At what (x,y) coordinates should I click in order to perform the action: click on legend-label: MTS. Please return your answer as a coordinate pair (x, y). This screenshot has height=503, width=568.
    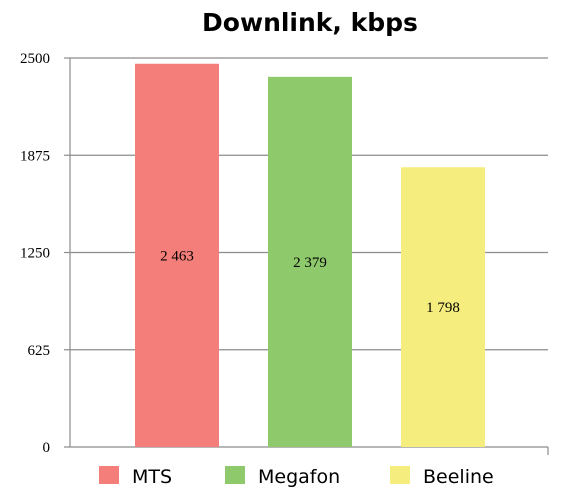
    Looking at the image, I should click on (152, 477).